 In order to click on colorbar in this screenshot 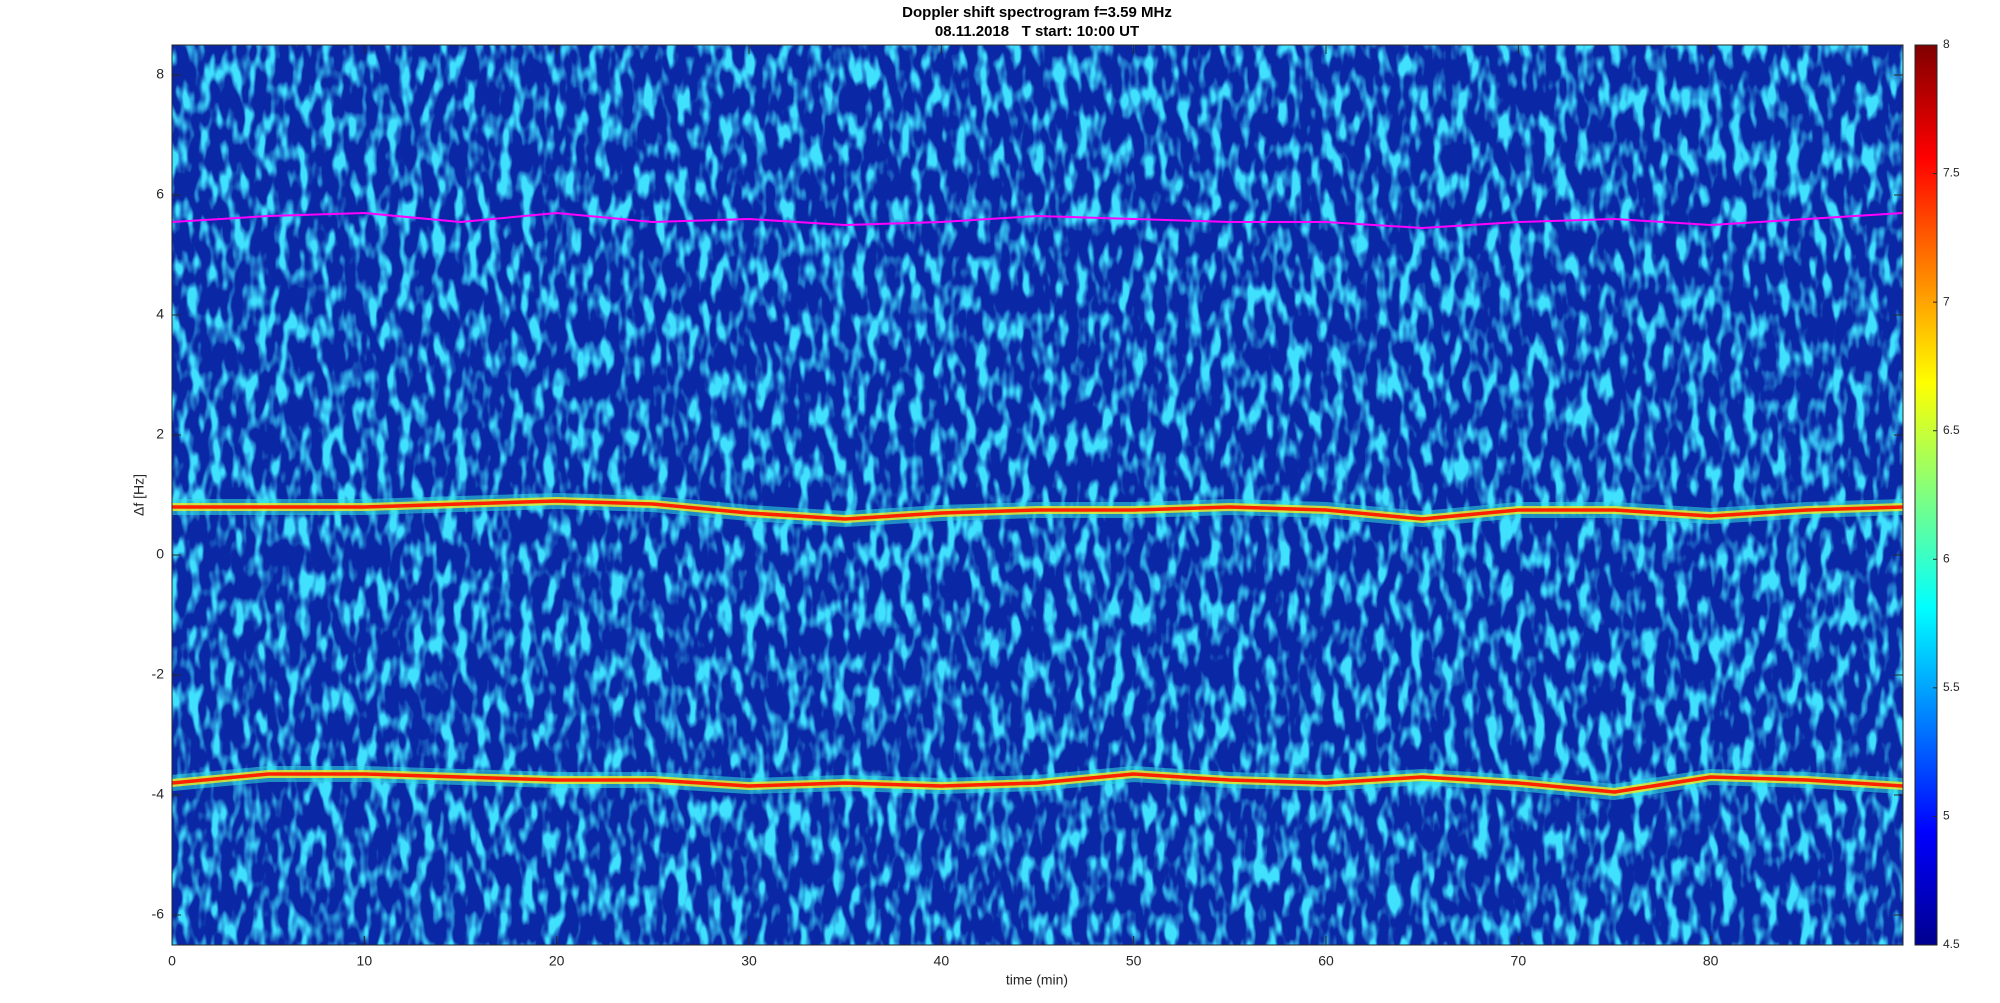, I will do `click(1926, 495)`.